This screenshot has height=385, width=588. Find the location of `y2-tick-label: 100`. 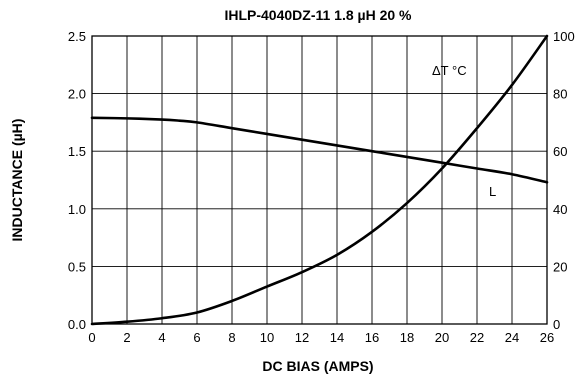

y2-tick-label: 100 is located at coordinates (564, 36).